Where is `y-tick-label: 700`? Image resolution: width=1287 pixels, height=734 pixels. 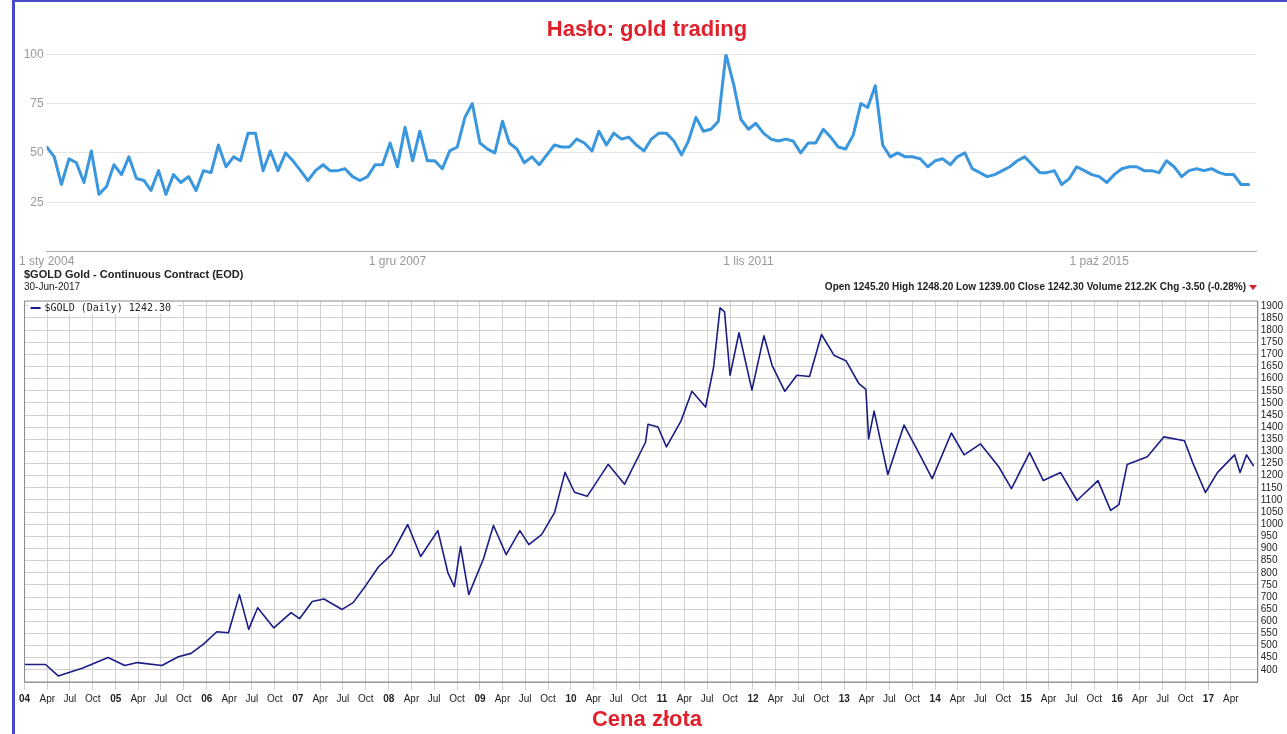
y-tick-label: 700 is located at coordinates (1269, 596).